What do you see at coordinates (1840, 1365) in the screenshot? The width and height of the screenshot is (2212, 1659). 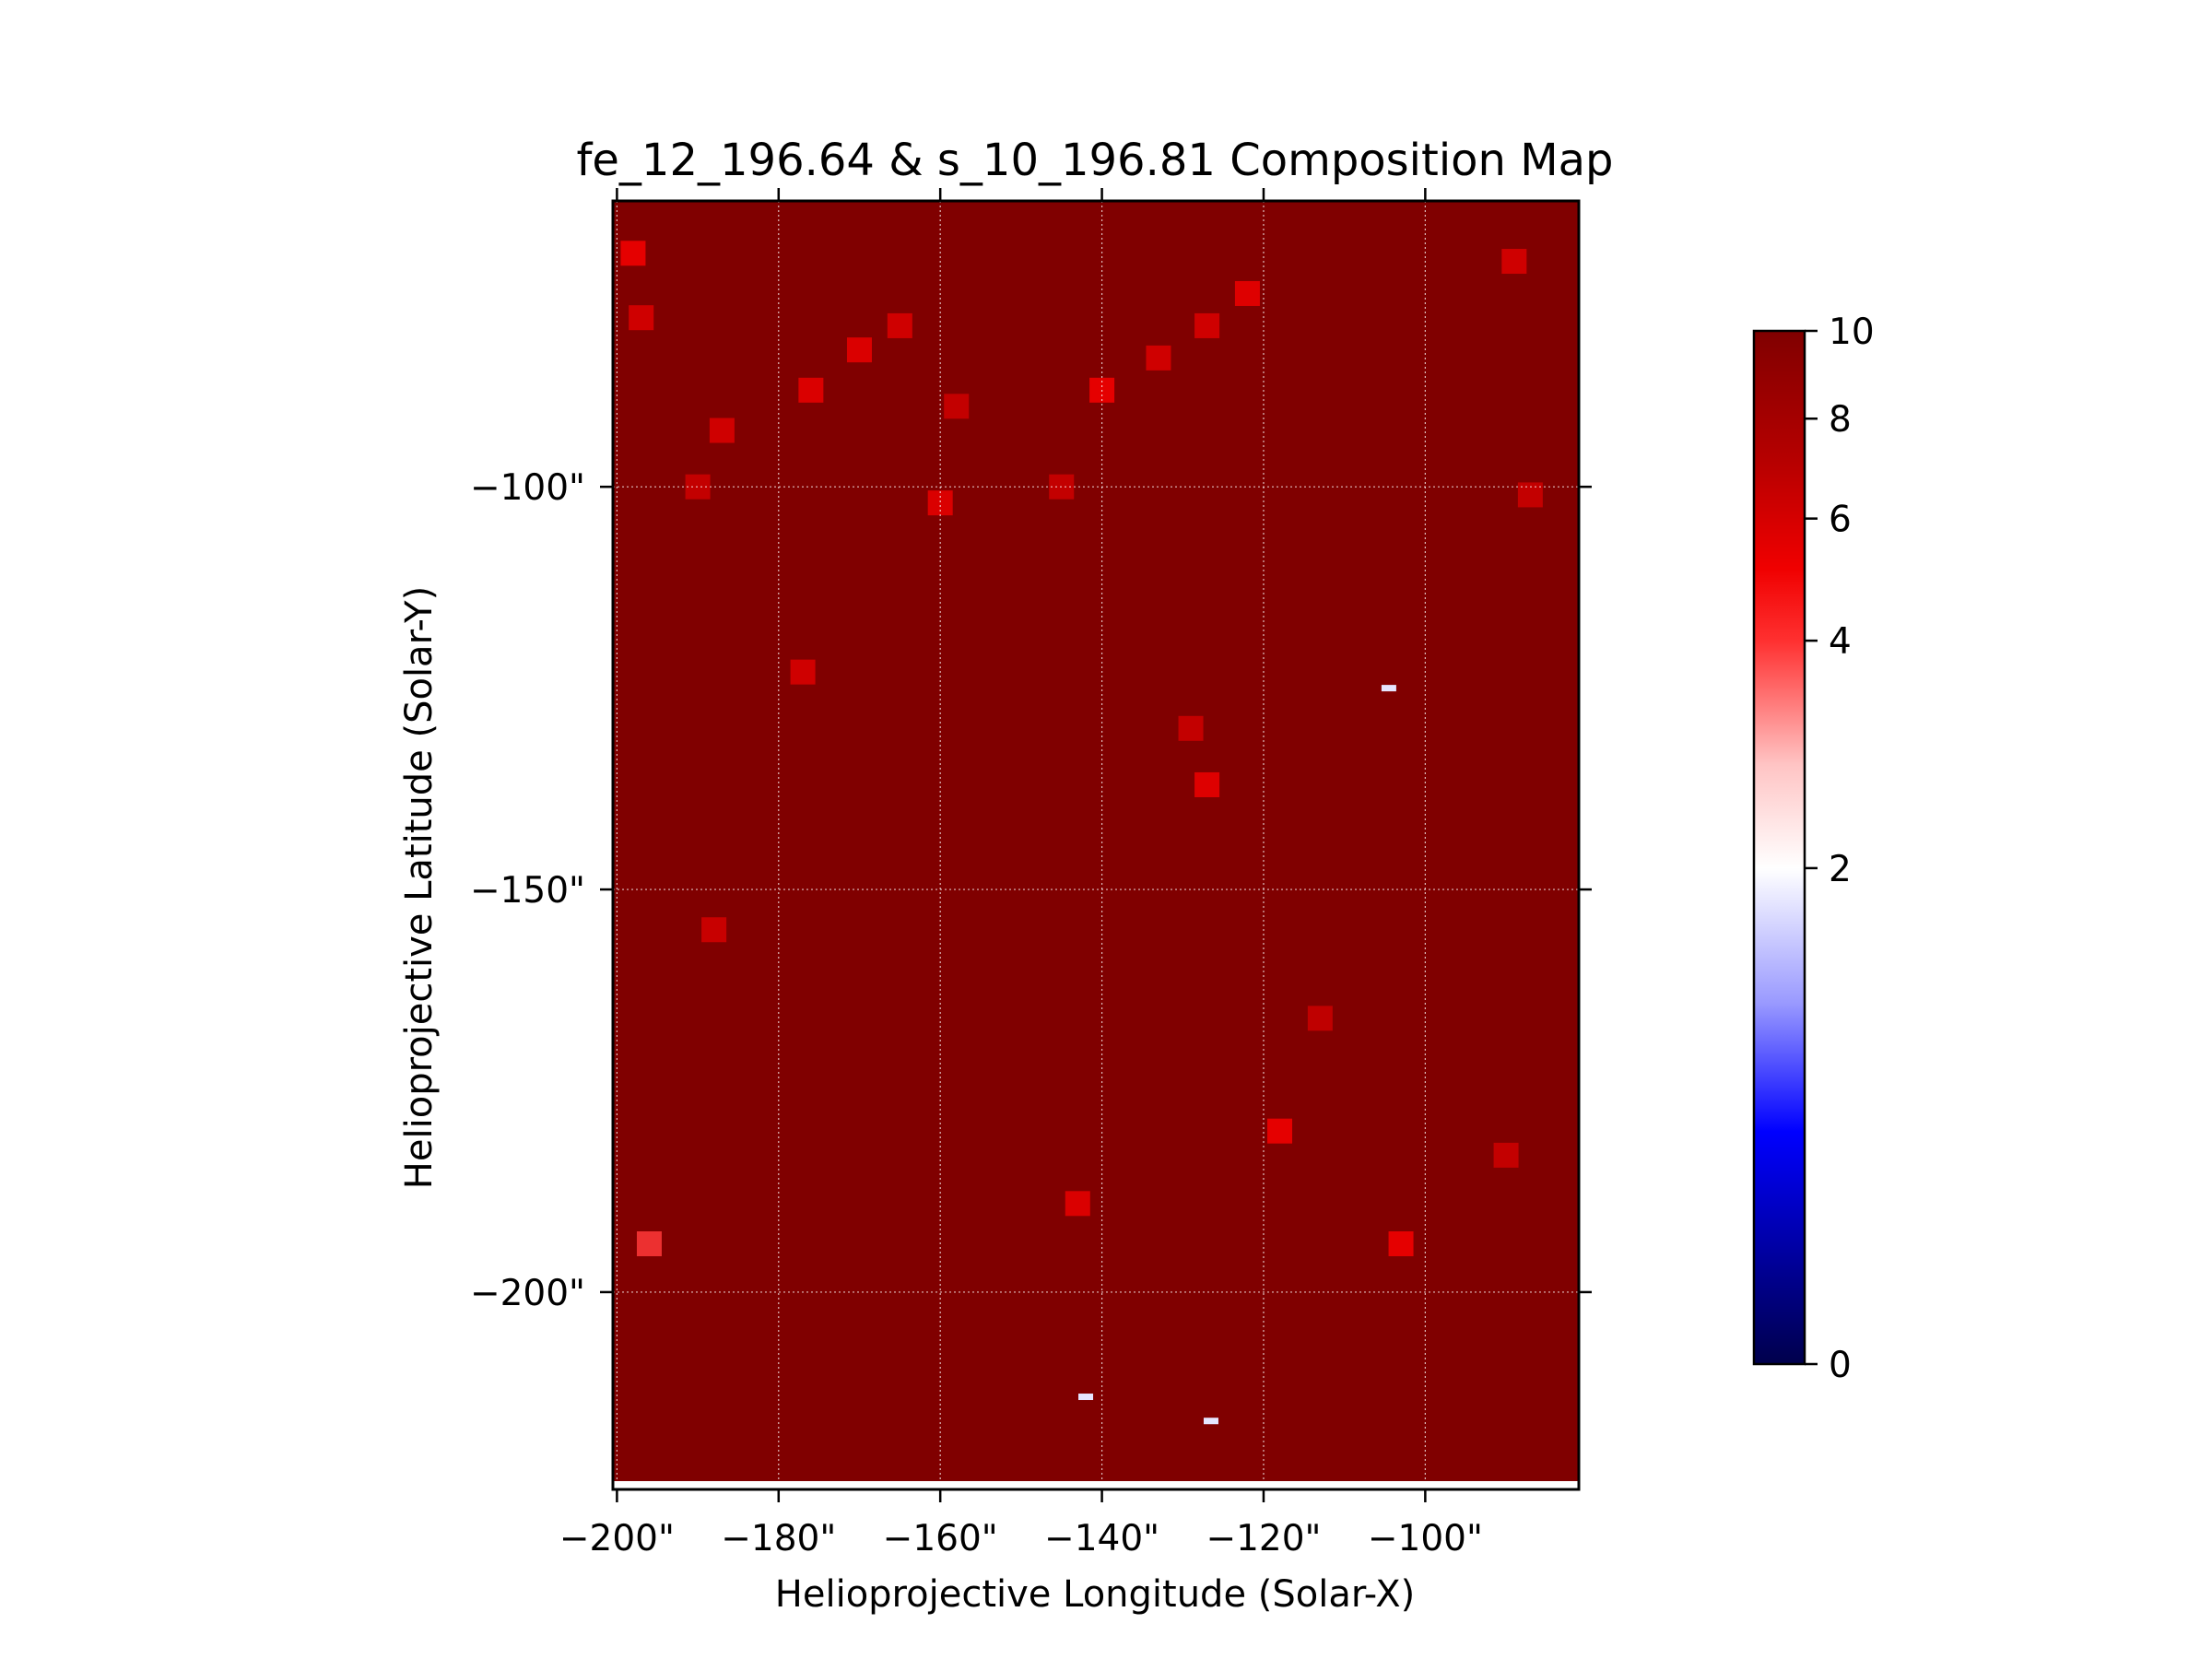 I see `colorbar-tick-label: 0` at bounding box center [1840, 1365].